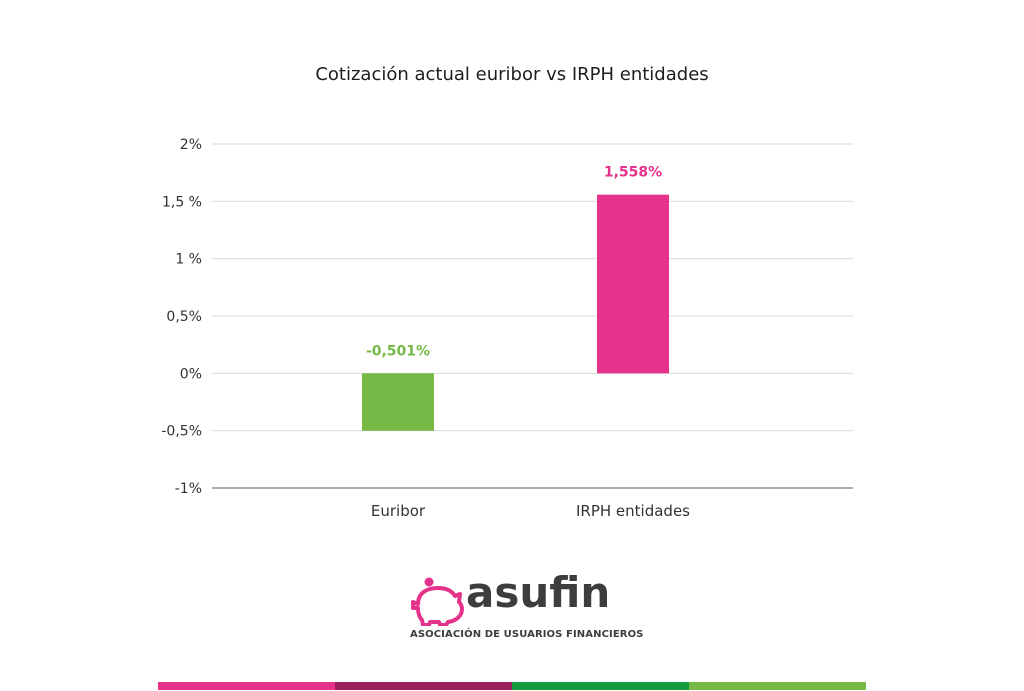 The image size is (1024, 691). Describe the element at coordinates (527, 634) in the screenshot. I see `logo-tagline: ASOCIACIÓN DE USUARIOS FINANCIEROS` at that location.